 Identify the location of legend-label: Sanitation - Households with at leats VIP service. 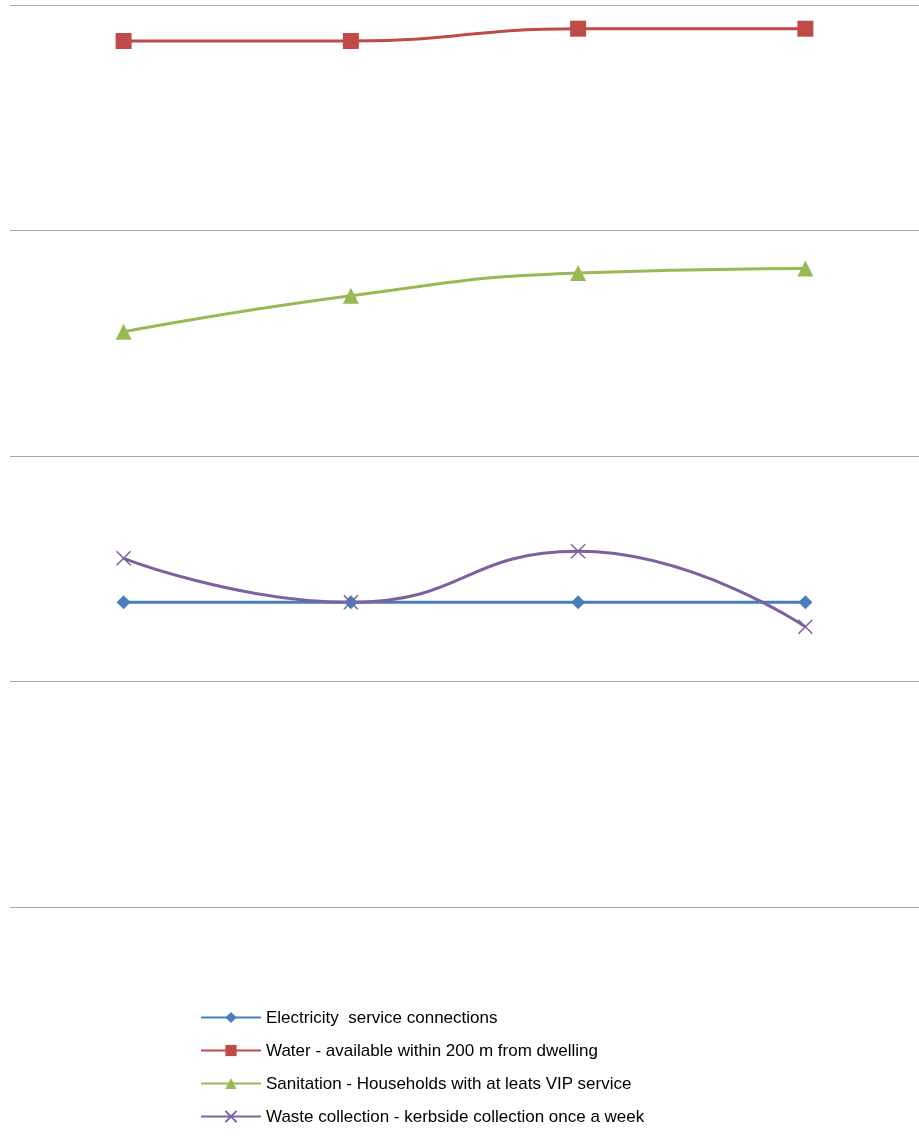
(449, 1083).